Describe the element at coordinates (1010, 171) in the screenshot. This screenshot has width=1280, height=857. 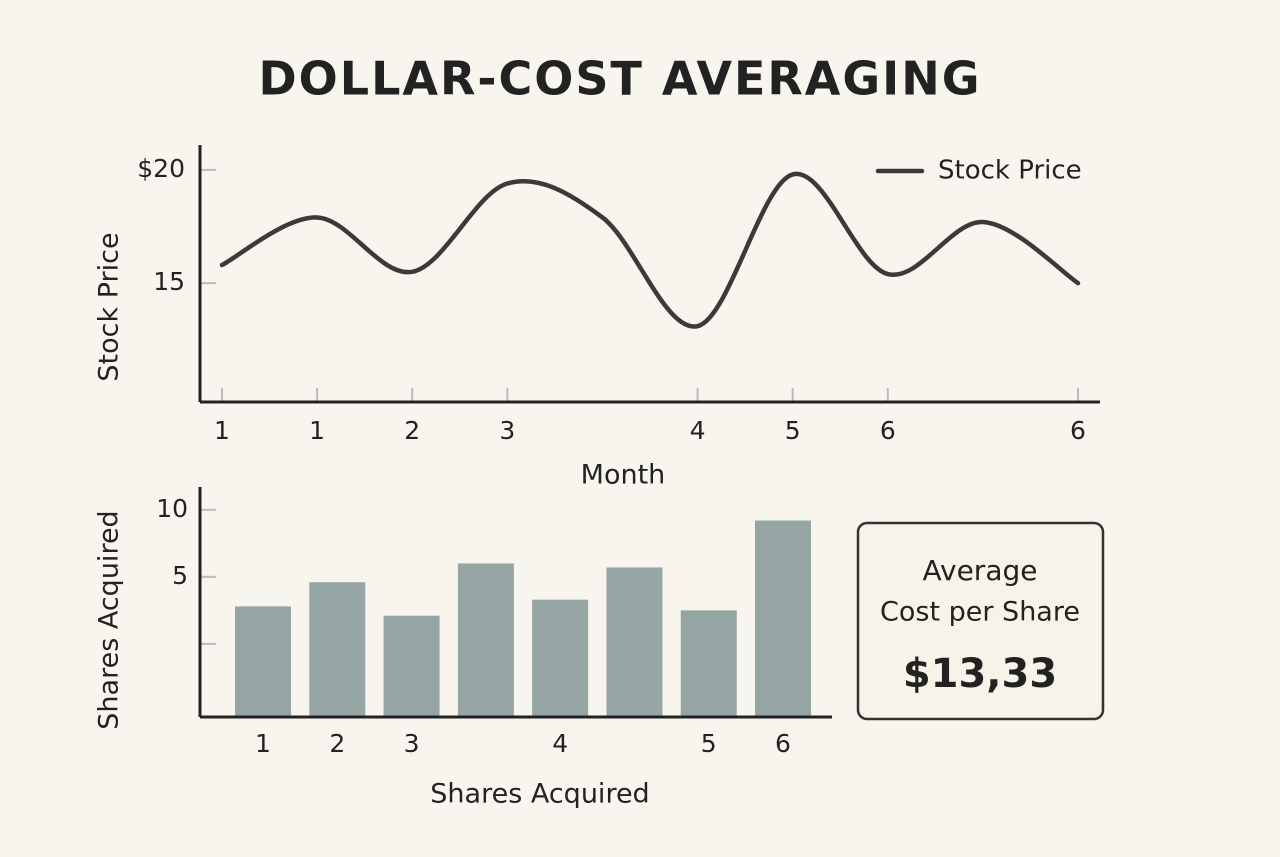
I see `legend-label: Stock Price` at that location.